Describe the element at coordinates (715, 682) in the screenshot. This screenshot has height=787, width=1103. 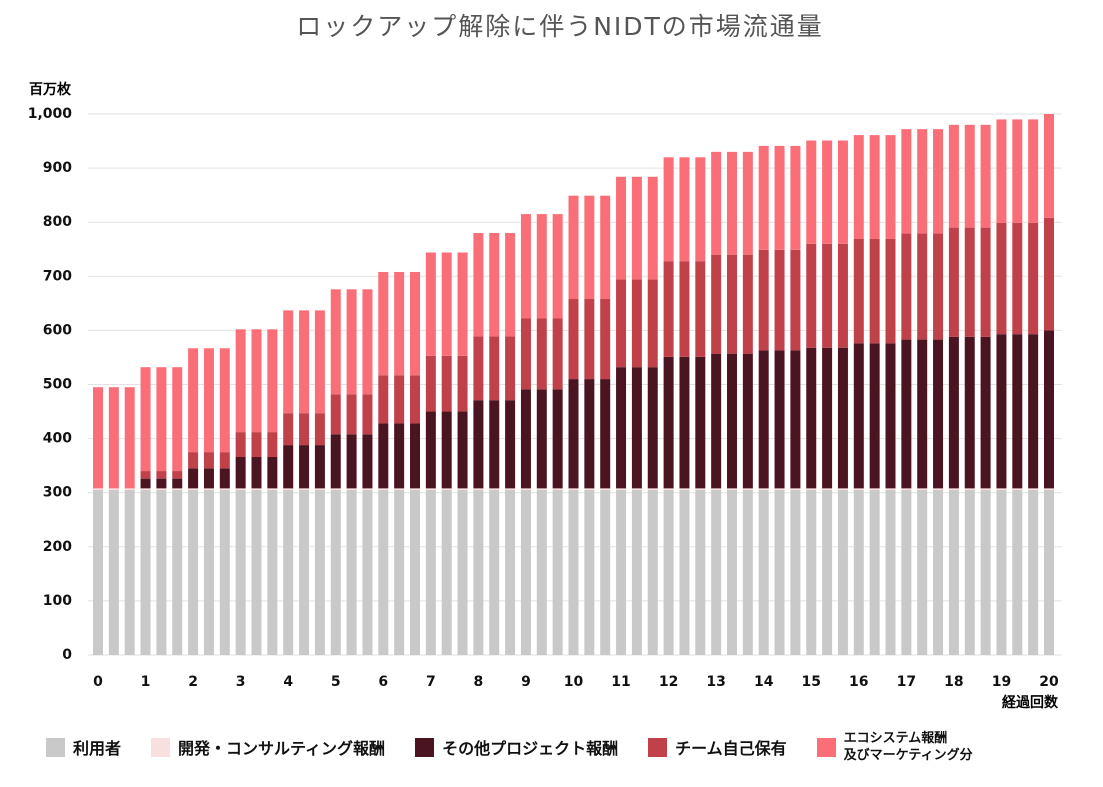
I see `x-tick-label: 13` at that location.